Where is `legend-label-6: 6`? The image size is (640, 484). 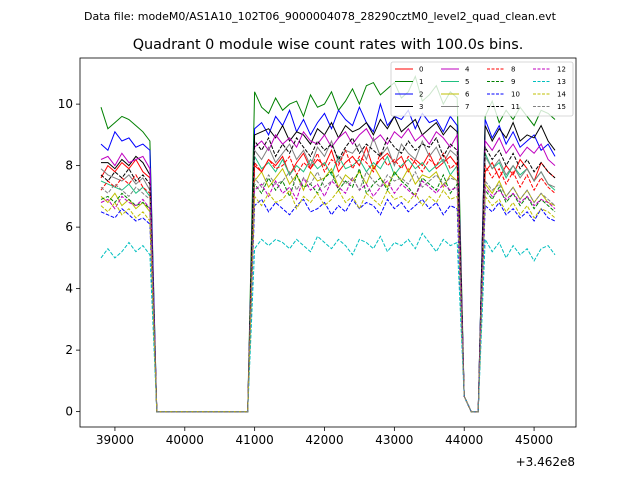 legend-label-6: 6 is located at coordinates (467, 95).